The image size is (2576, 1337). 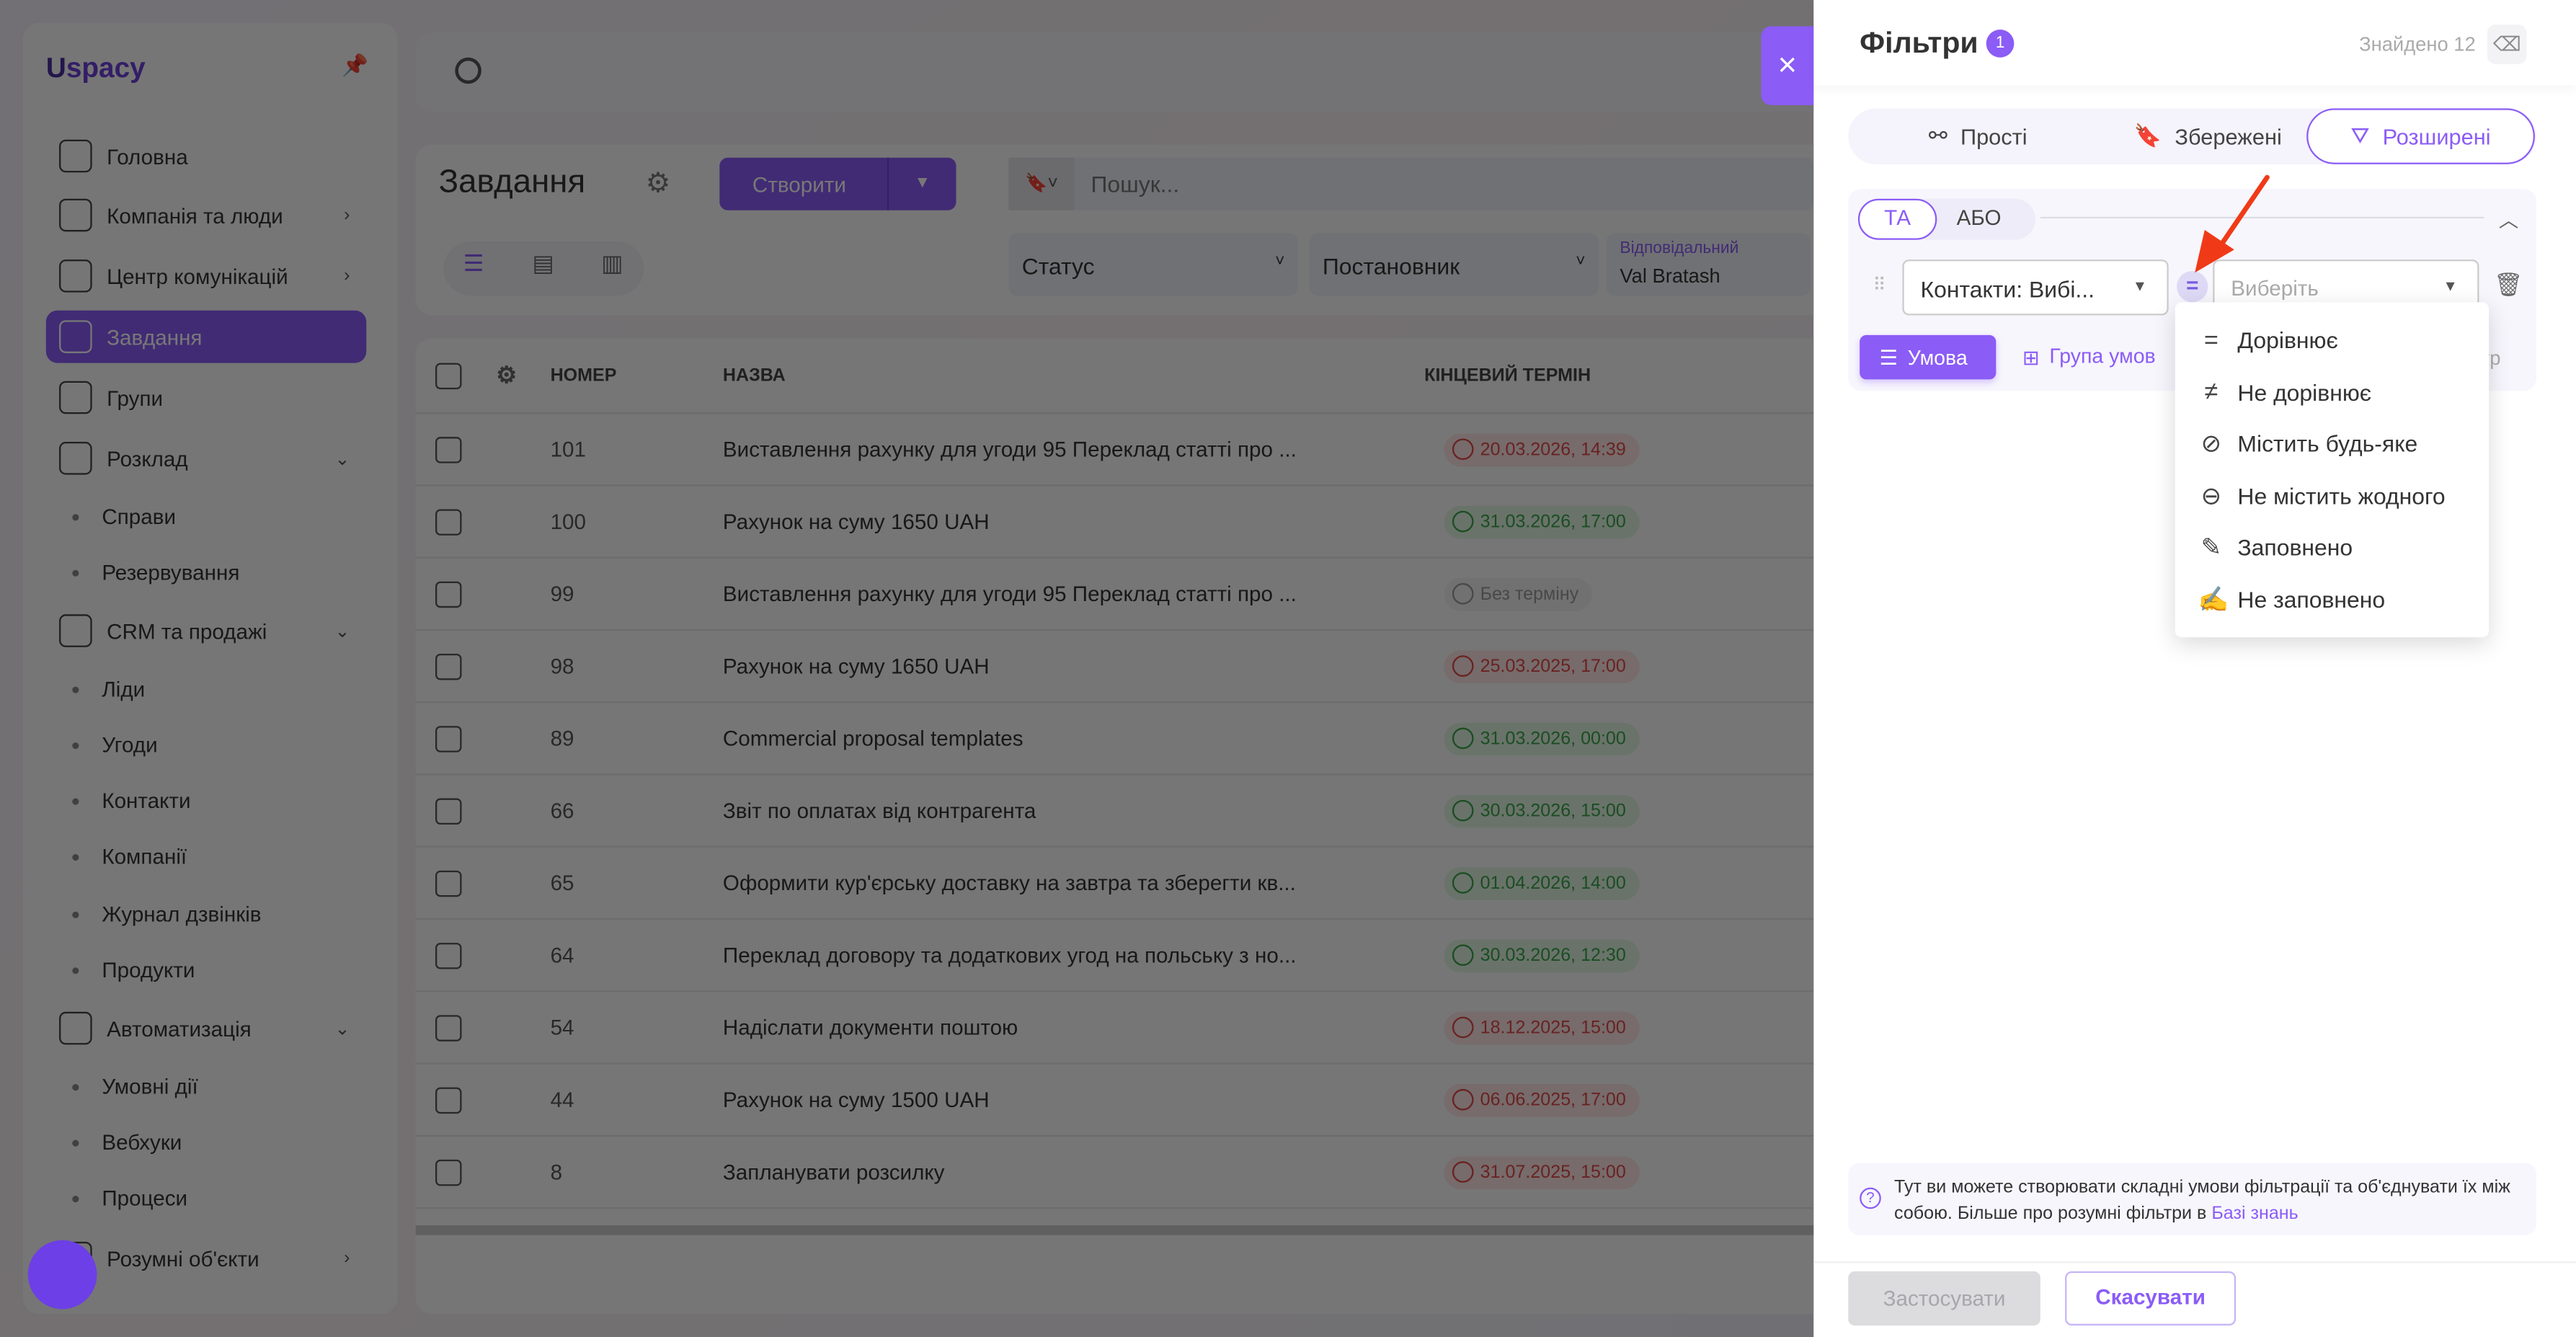 I want to click on close-panel-button: ×, so click(x=1788, y=65).